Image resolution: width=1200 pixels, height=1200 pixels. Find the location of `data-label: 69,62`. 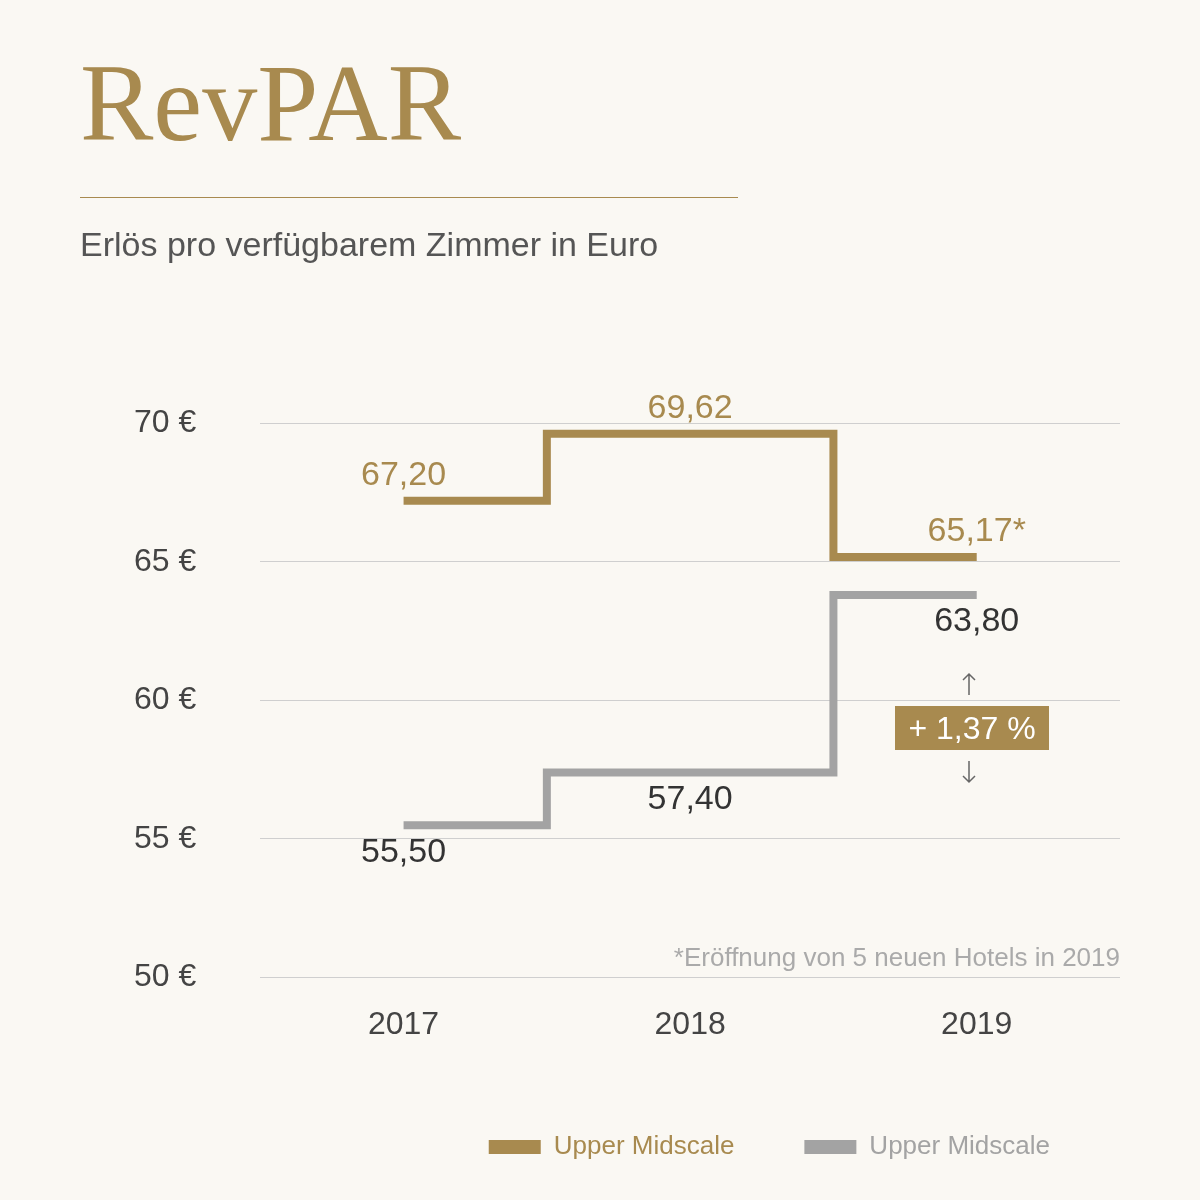

data-label: 69,62 is located at coordinates (690, 406).